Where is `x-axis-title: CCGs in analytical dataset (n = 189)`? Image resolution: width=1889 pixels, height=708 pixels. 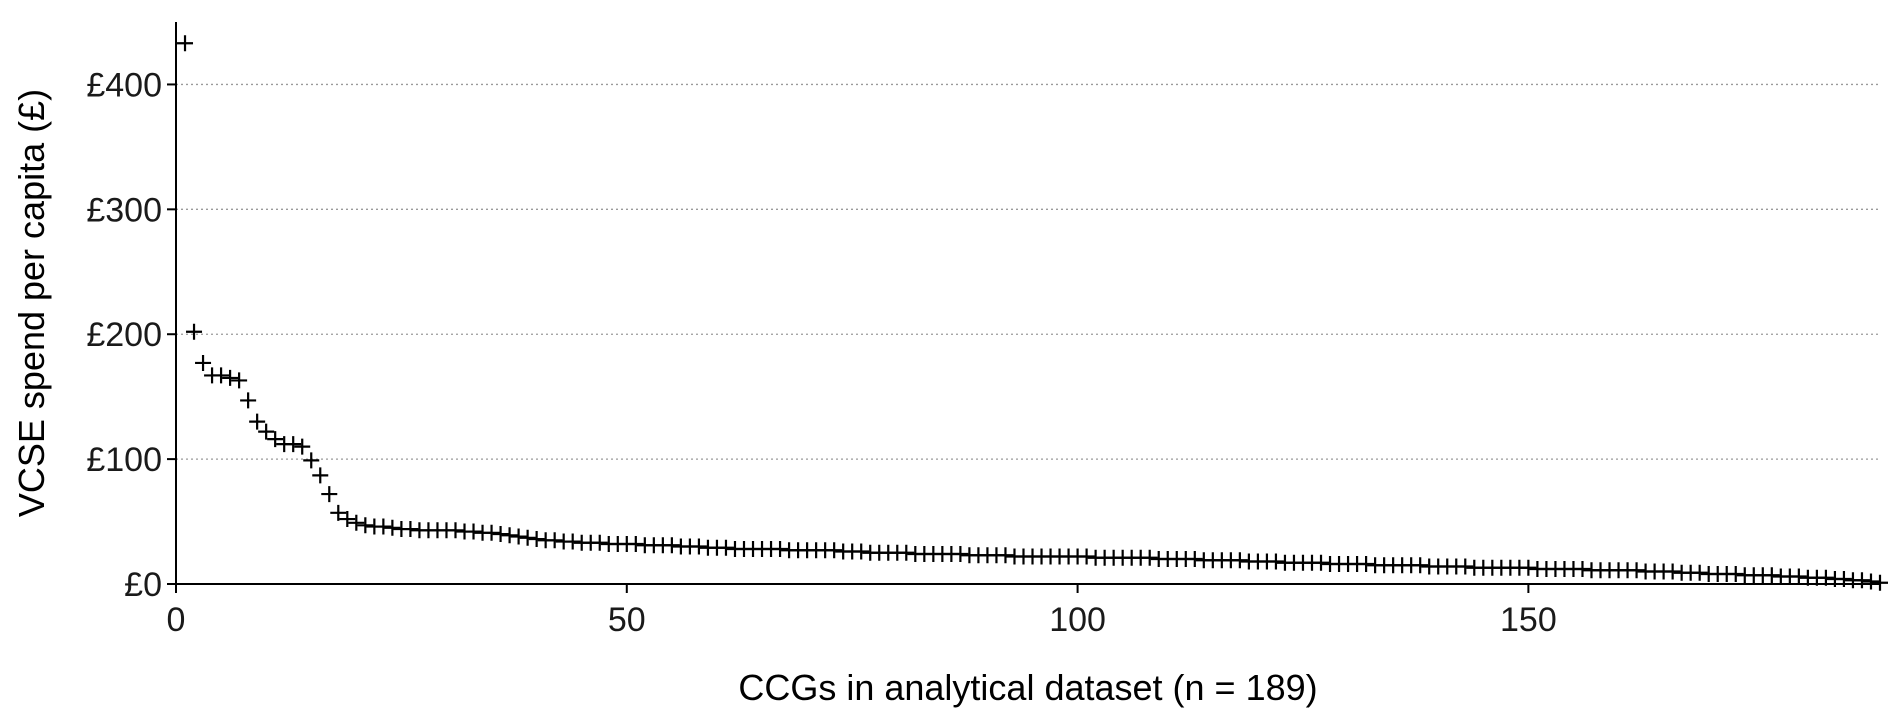 x-axis-title: CCGs in analytical dataset (n = 189) is located at coordinates (1027, 687).